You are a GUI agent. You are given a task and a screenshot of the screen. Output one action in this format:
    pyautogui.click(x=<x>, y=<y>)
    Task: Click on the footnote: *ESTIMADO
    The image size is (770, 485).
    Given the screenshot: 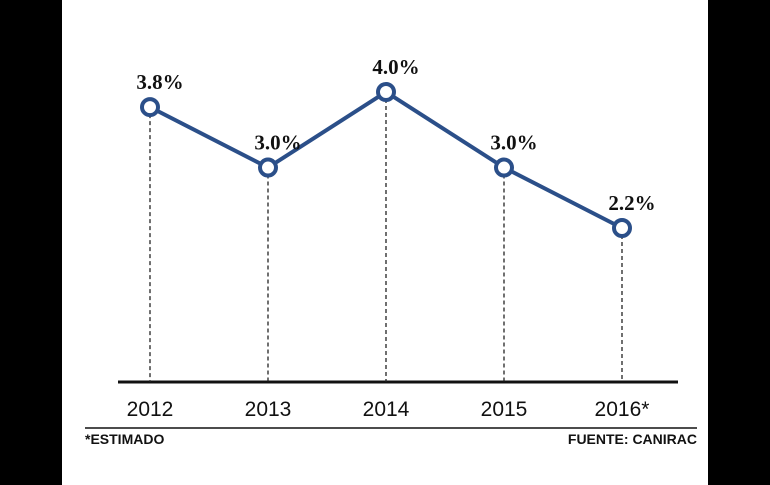 What is the action you would take?
    pyautogui.click(x=124, y=439)
    